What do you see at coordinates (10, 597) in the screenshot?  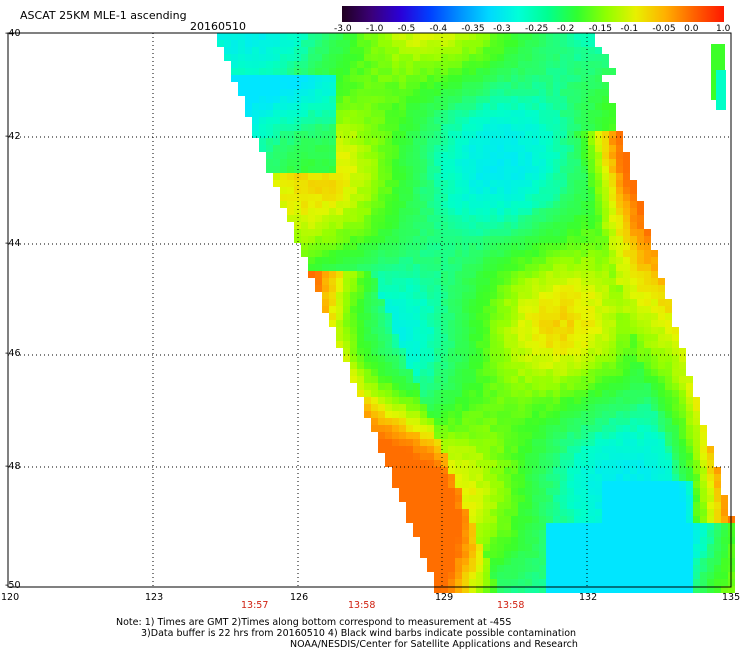 I see `lon-tick-label: 120` at bounding box center [10, 597].